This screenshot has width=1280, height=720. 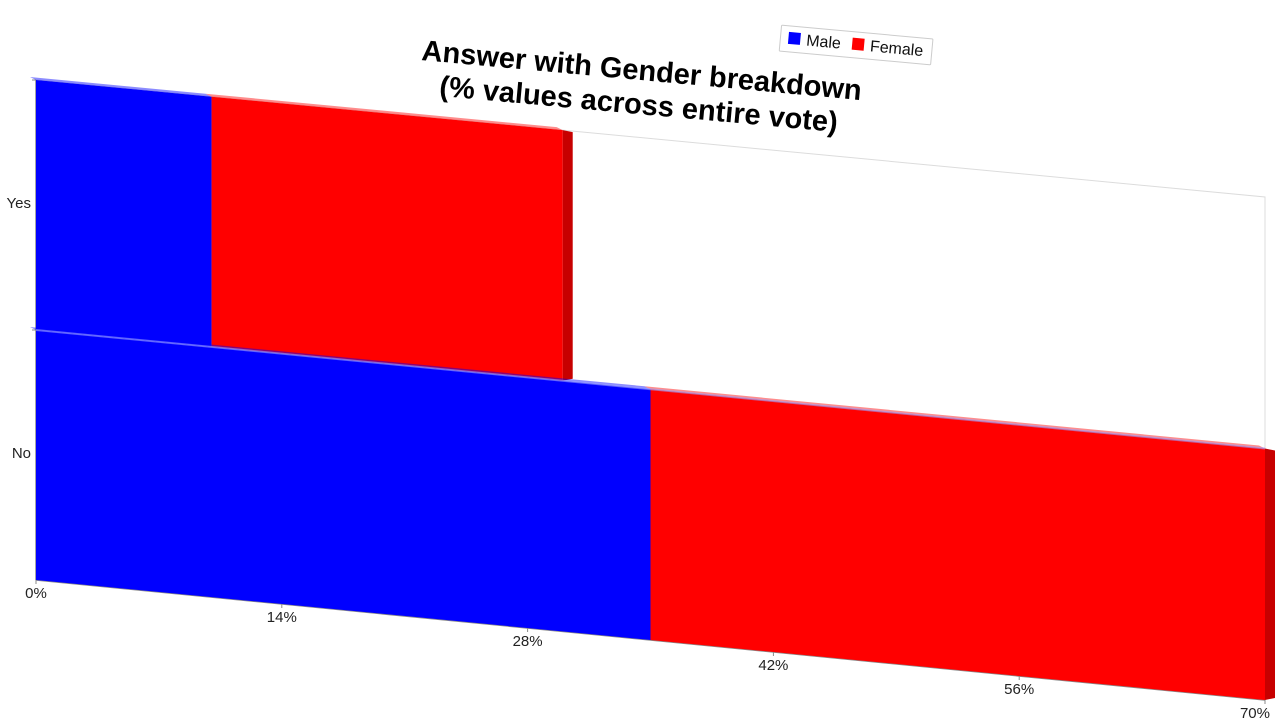 I want to click on bar-side-yes, so click(x=567, y=255).